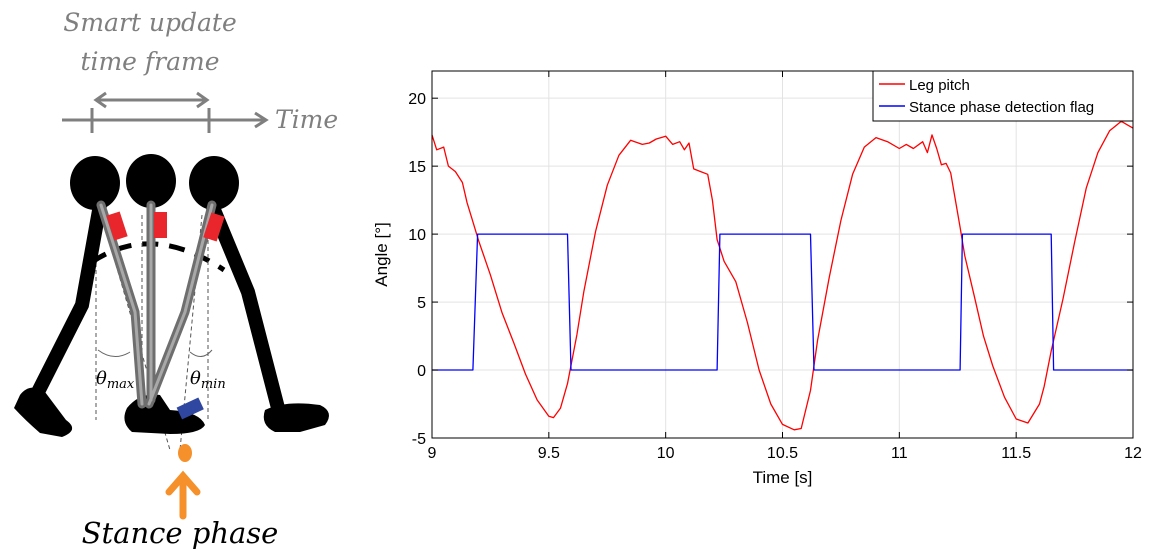  Describe the element at coordinates (150, 22) in the screenshot. I see `smart-update-label-line1: Smart update` at that location.